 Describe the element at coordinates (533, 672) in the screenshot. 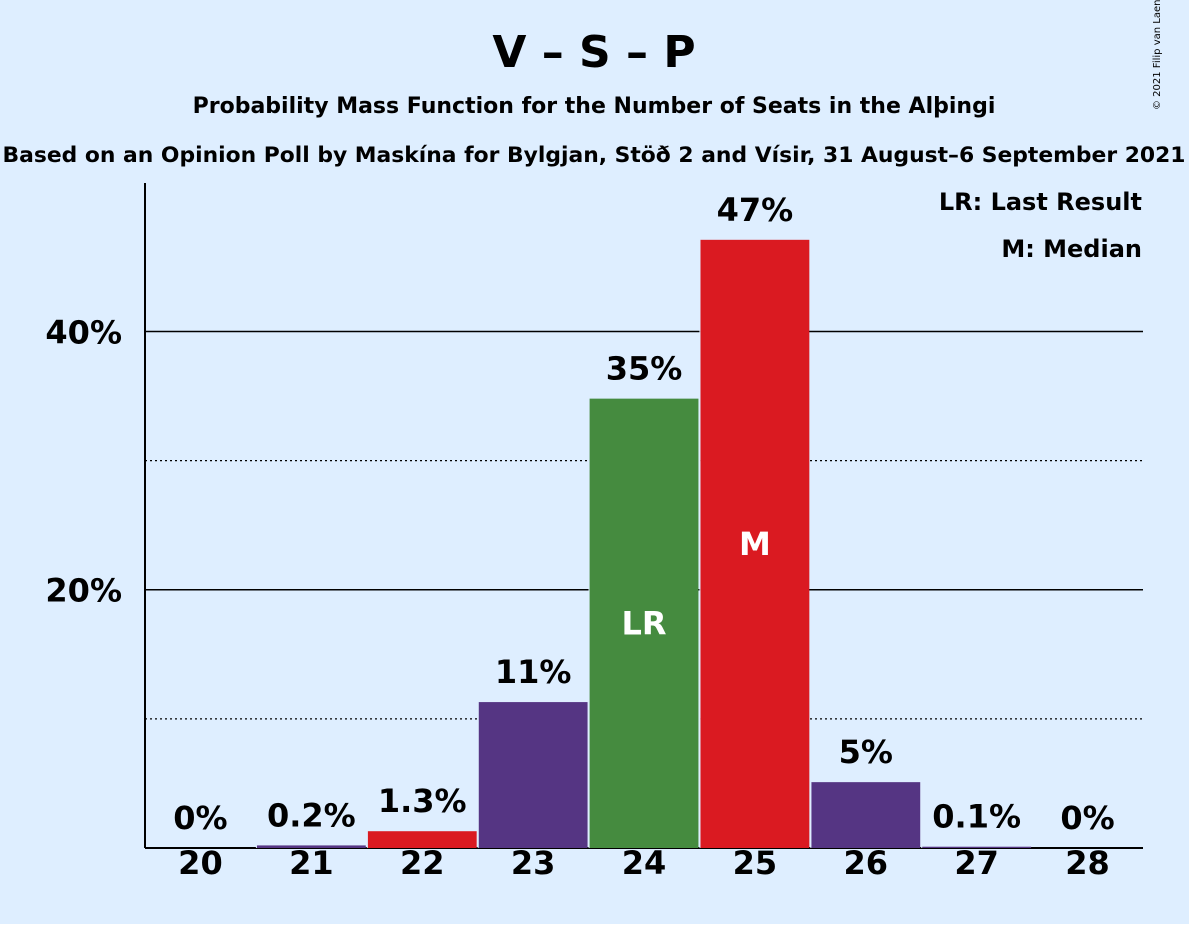

I see `value-label: 11%` at that location.